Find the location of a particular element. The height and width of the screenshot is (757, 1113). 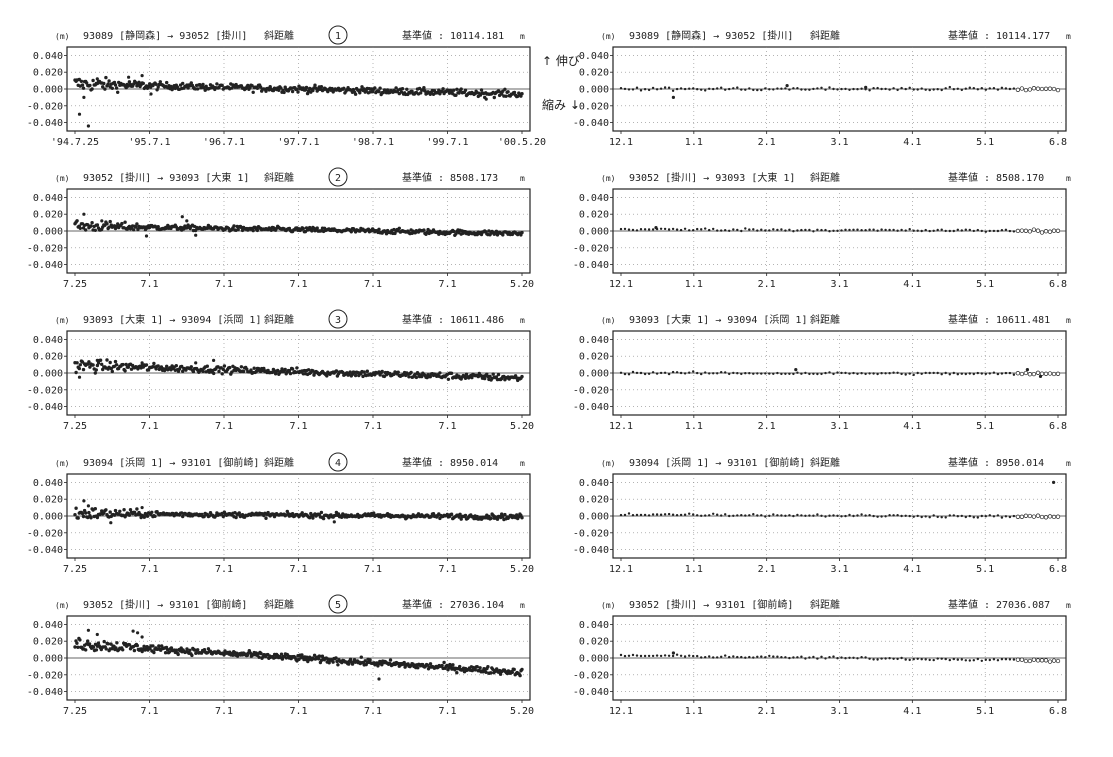

x-tick-label: 7.1 is located at coordinates (298, 711).